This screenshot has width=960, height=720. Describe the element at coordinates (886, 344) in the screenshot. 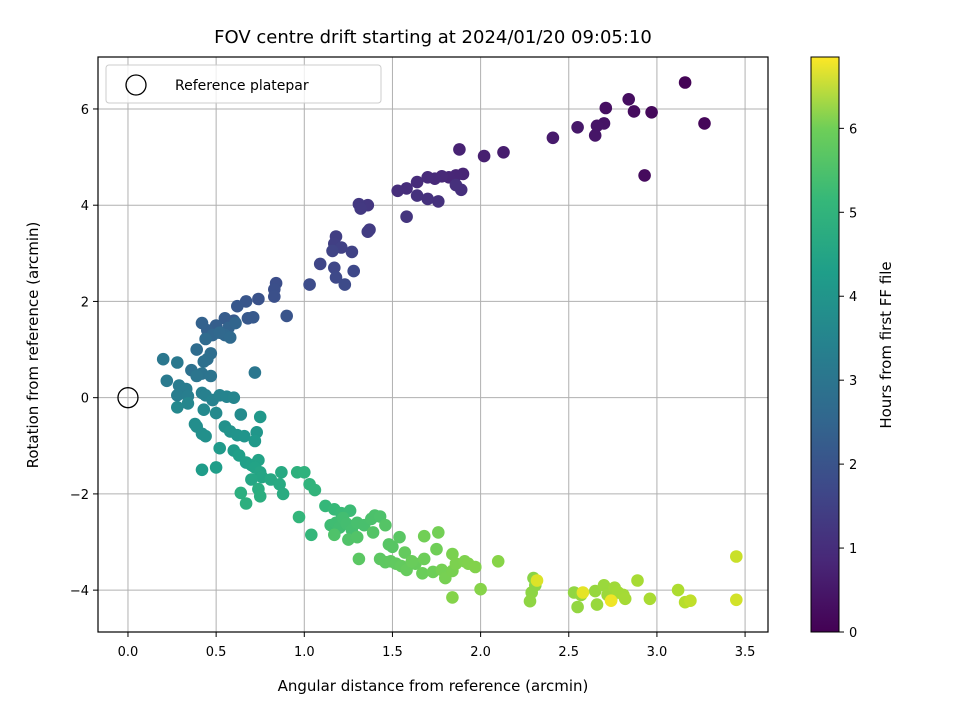

I see `colorbar-label: Hours from first FF file` at that location.